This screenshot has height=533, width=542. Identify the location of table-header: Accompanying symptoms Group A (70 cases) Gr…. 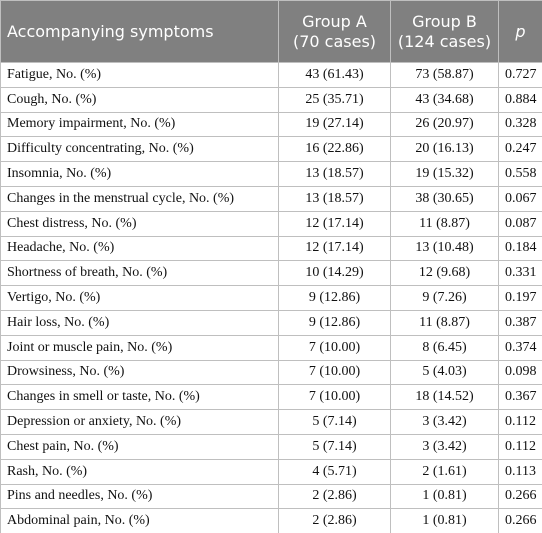
(271, 31).